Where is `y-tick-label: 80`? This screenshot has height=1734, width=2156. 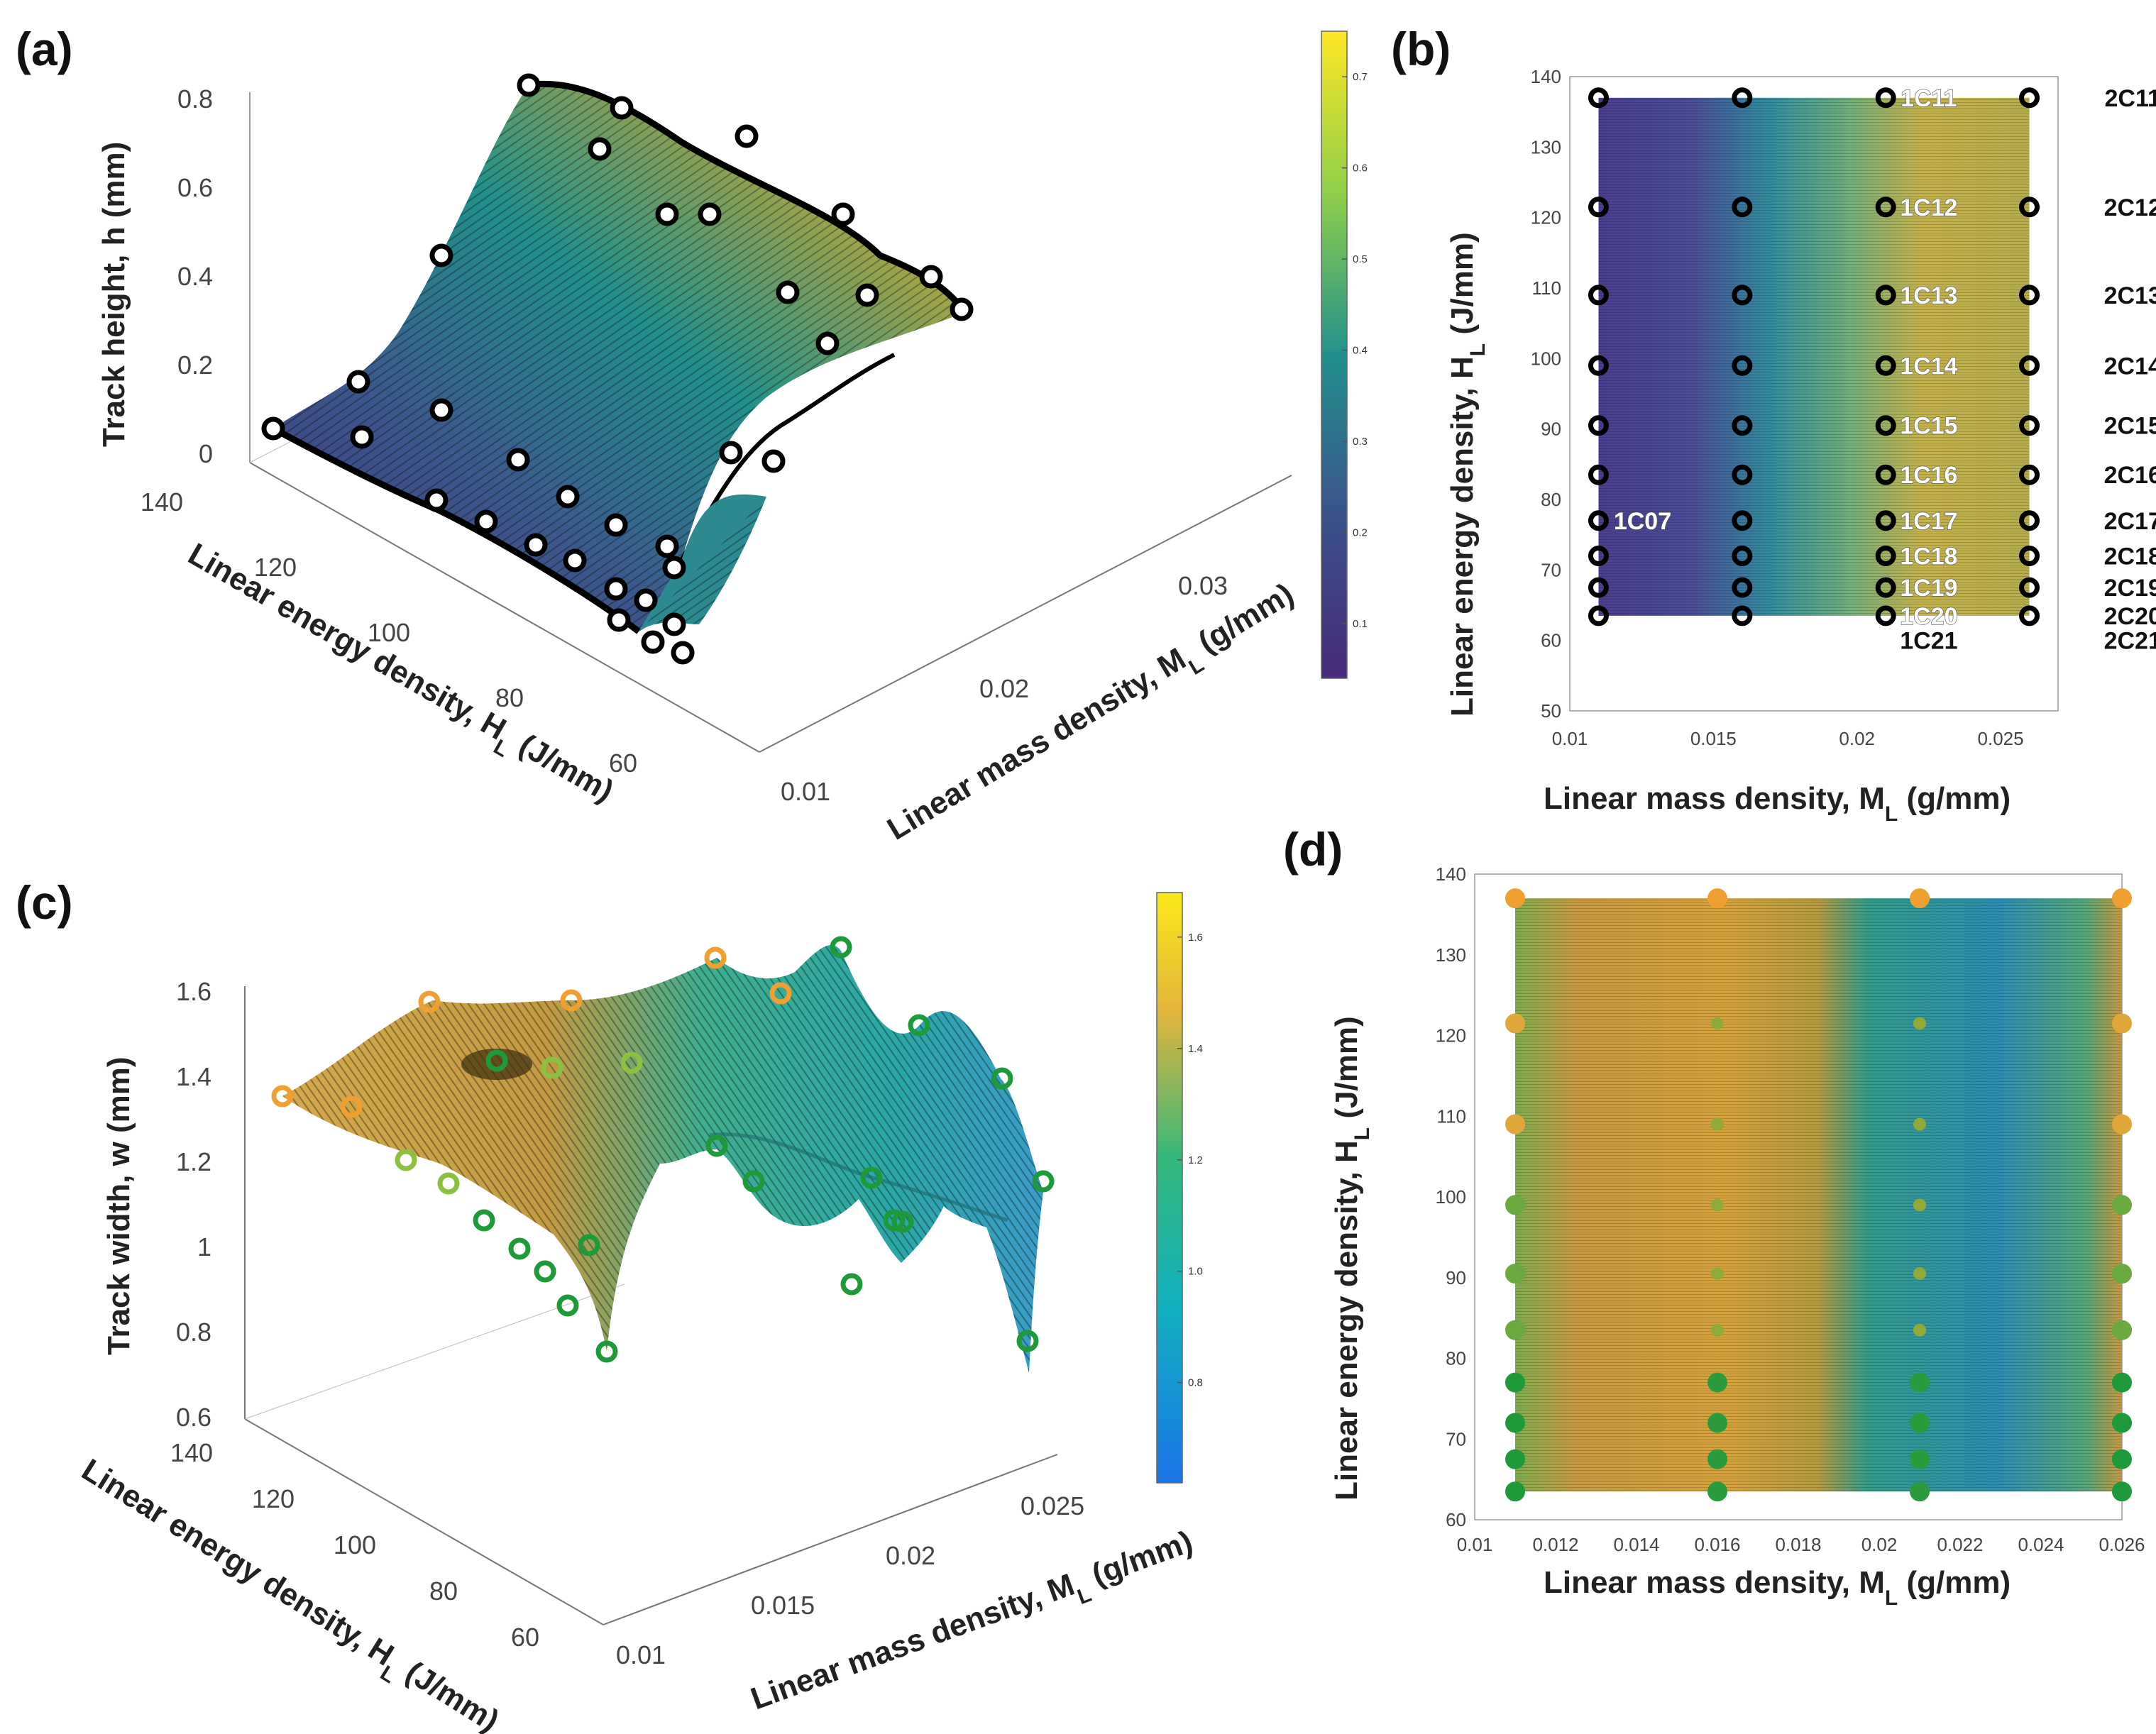 y-tick-label: 80 is located at coordinates (444, 1591).